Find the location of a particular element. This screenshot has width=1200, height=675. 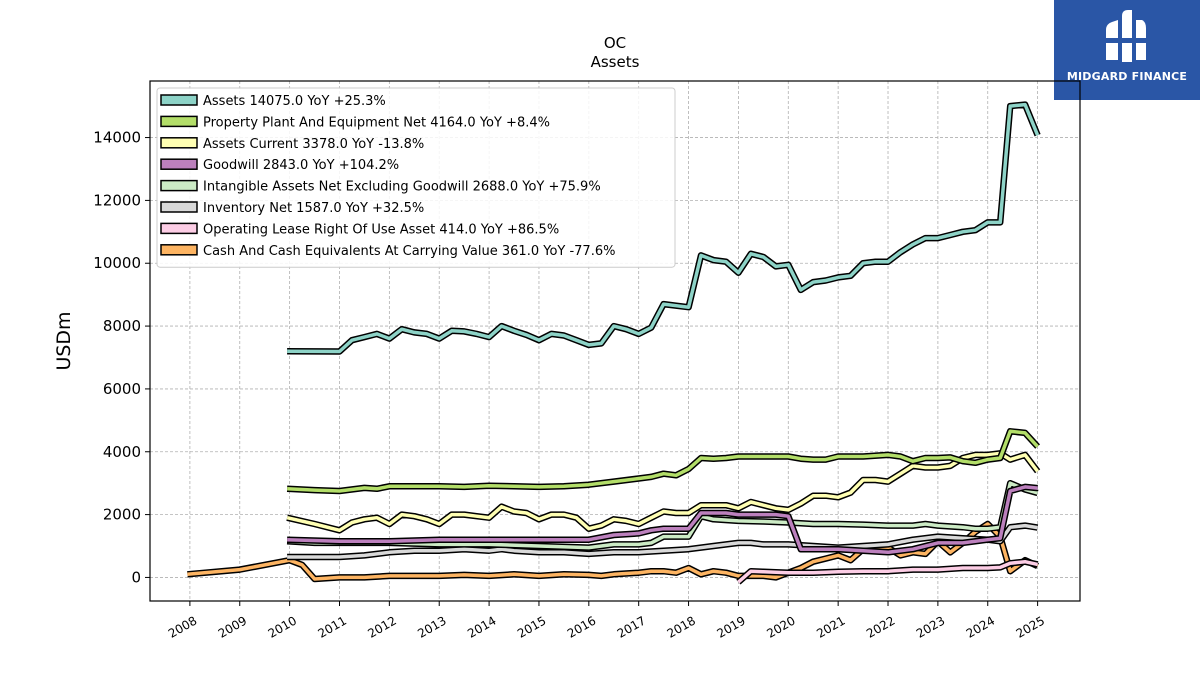

y-tick-label: 0 is located at coordinates (136, 577).